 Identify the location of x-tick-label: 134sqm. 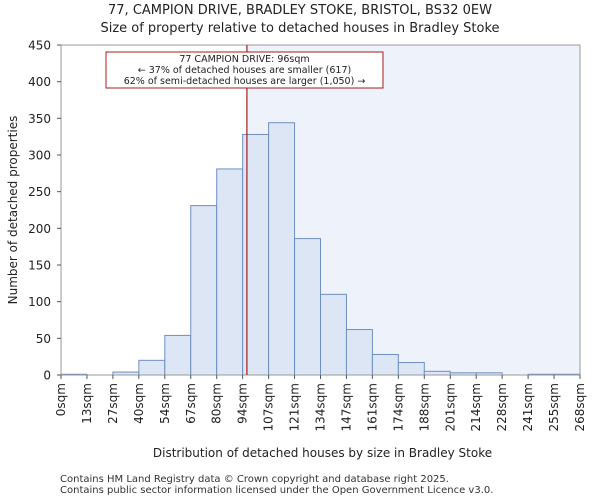
(321, 407).